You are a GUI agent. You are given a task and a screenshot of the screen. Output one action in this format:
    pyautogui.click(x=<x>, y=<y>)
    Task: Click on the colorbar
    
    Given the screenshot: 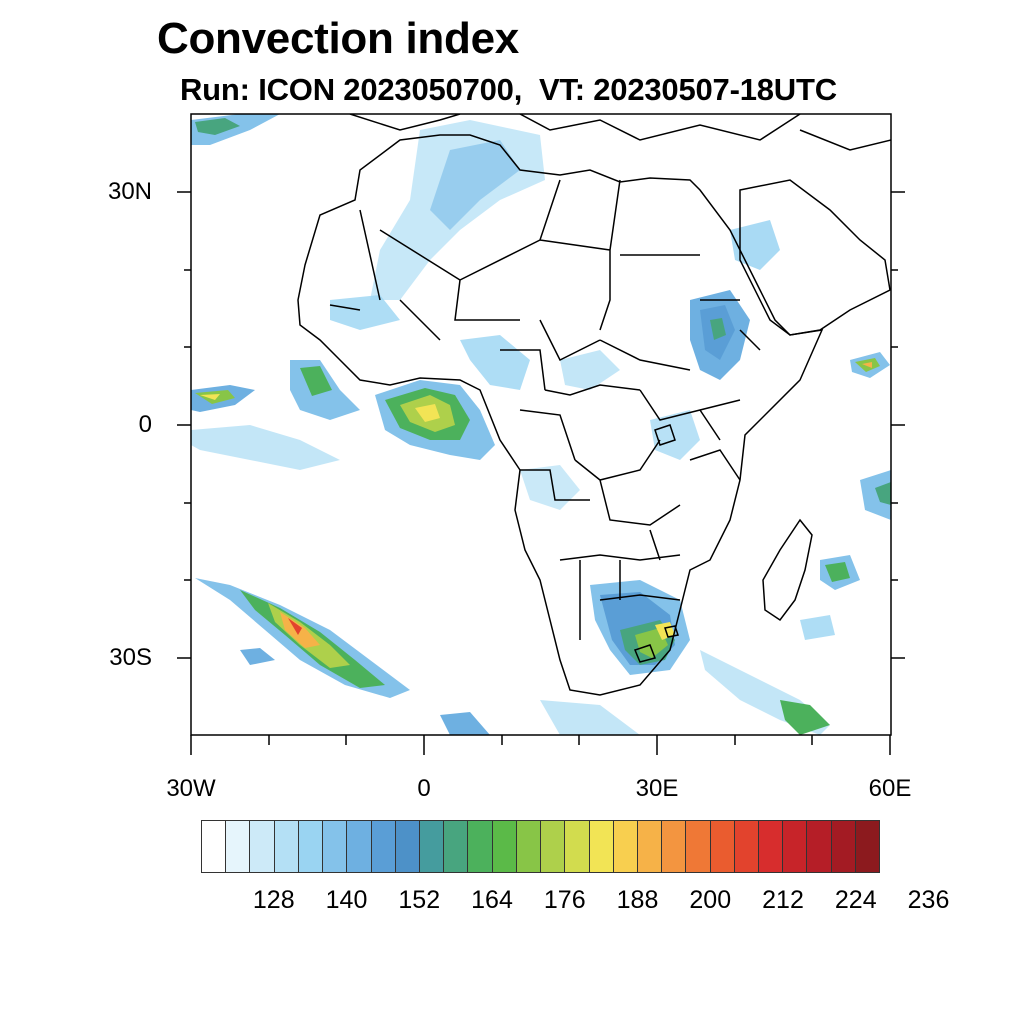 What is the action you would take?
    pyautogui.click(x=540, y=846)
    